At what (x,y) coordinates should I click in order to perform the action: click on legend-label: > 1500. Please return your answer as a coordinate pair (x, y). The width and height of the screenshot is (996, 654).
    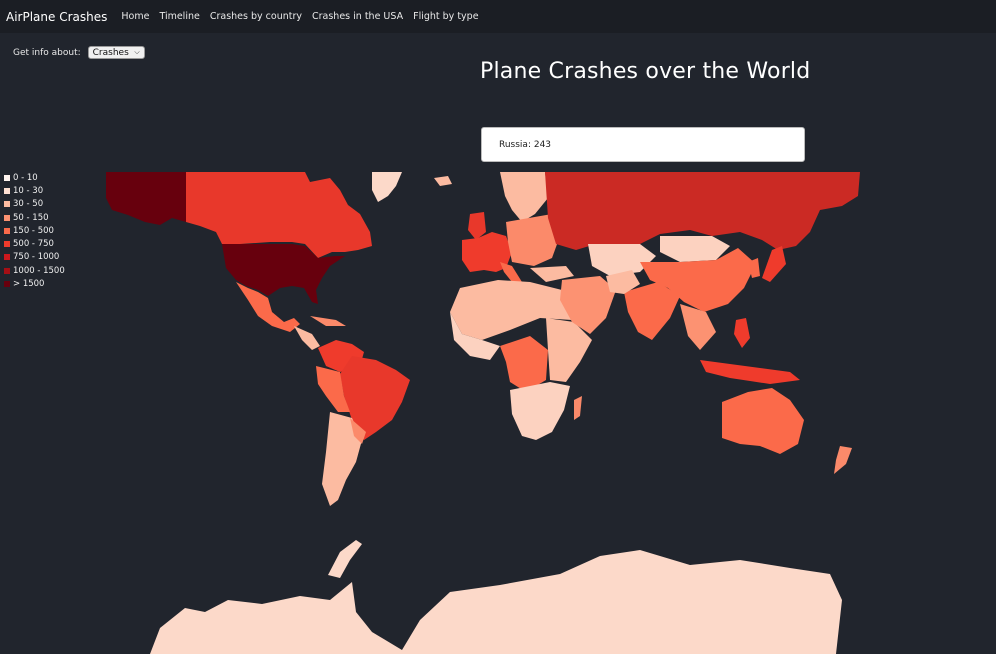
    Looking at the image, I should click on (29, 284).